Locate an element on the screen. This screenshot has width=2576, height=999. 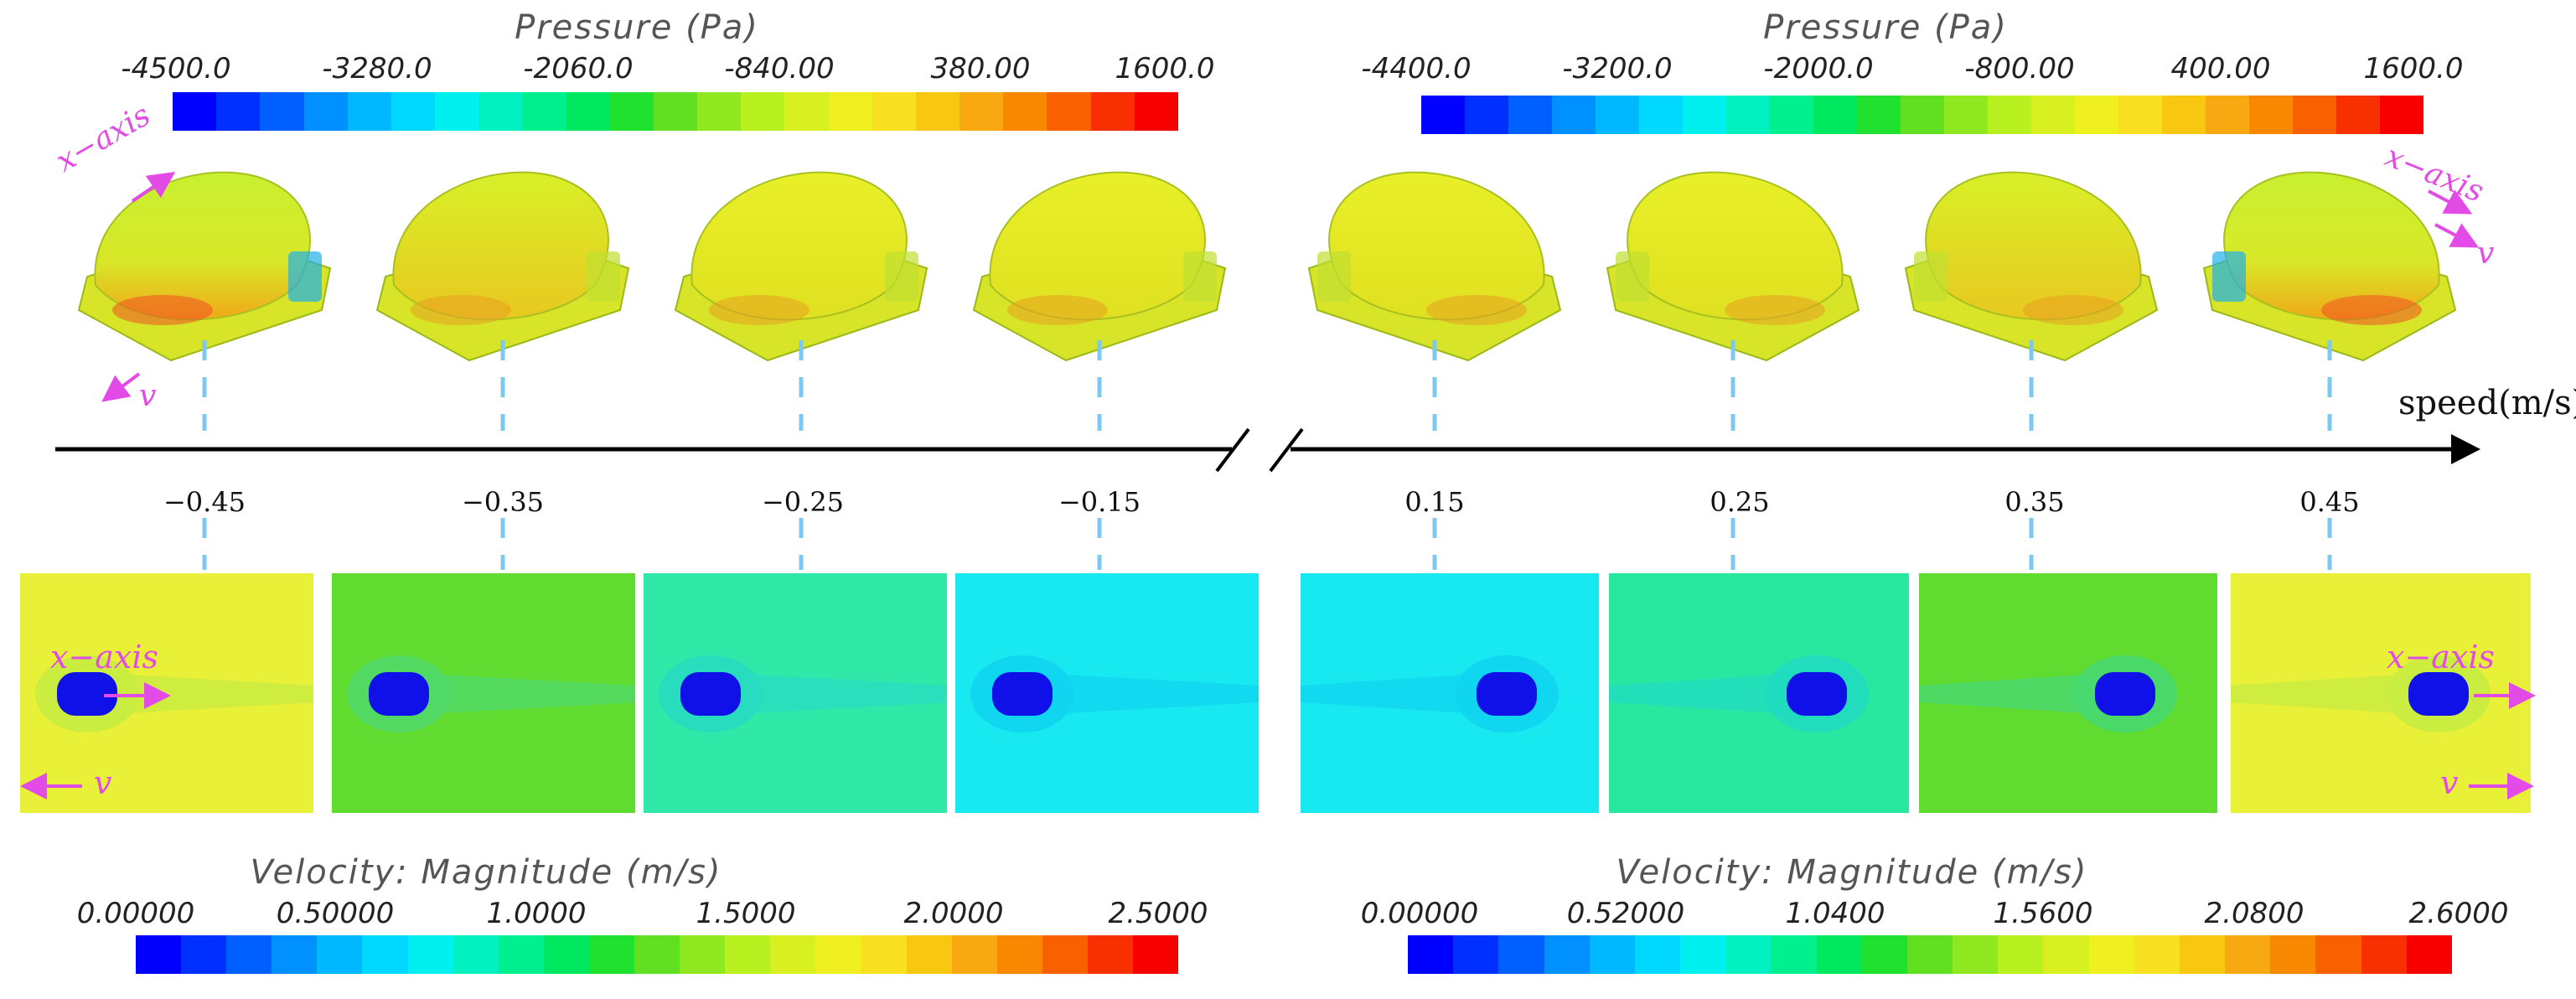
v-label-panel-left: v is located at coordinates (103, 782).